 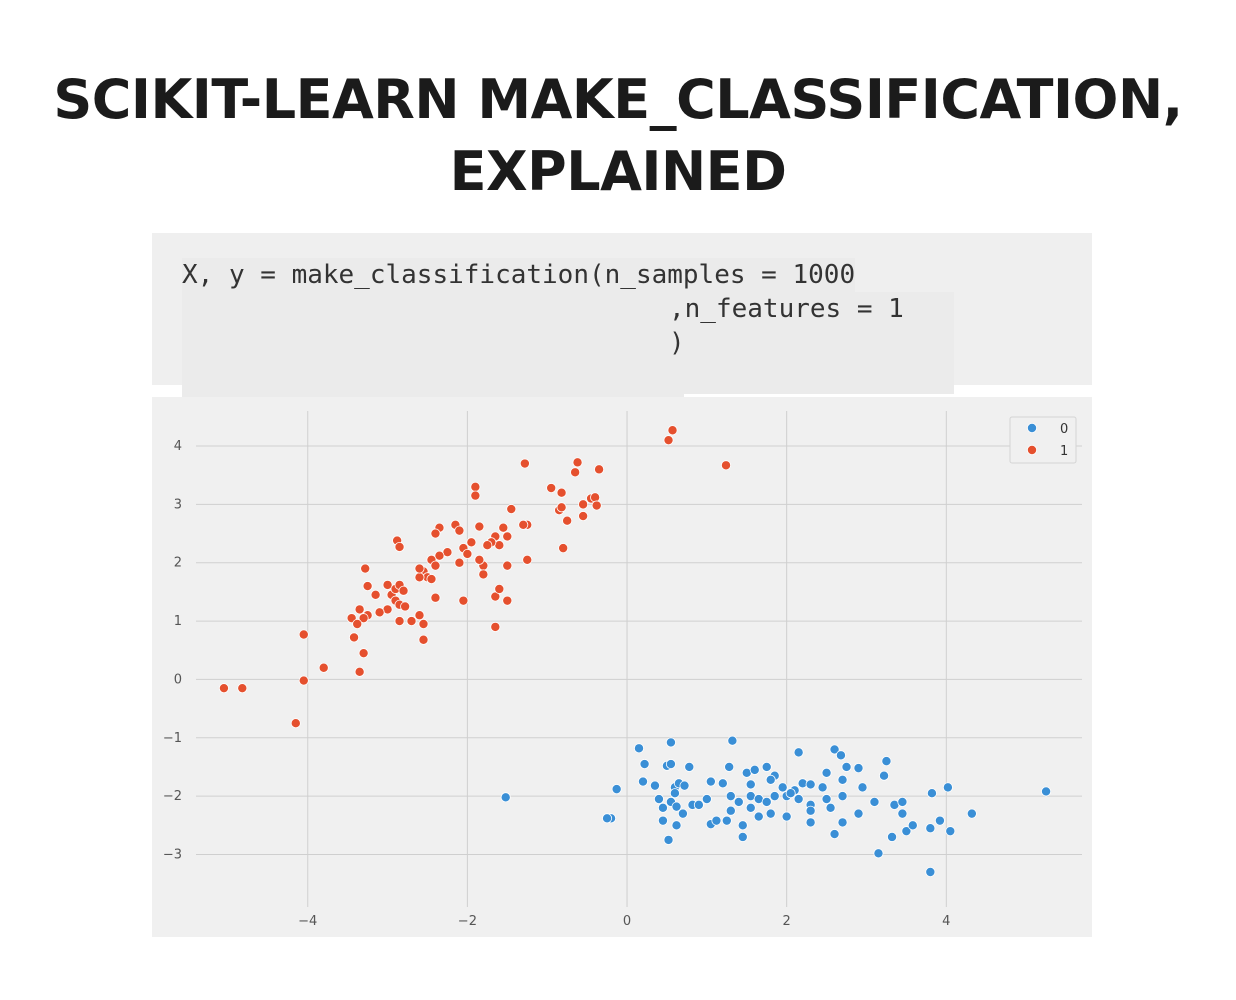 I want to click on x-tick-label: −2, so click(x=467, y=921).